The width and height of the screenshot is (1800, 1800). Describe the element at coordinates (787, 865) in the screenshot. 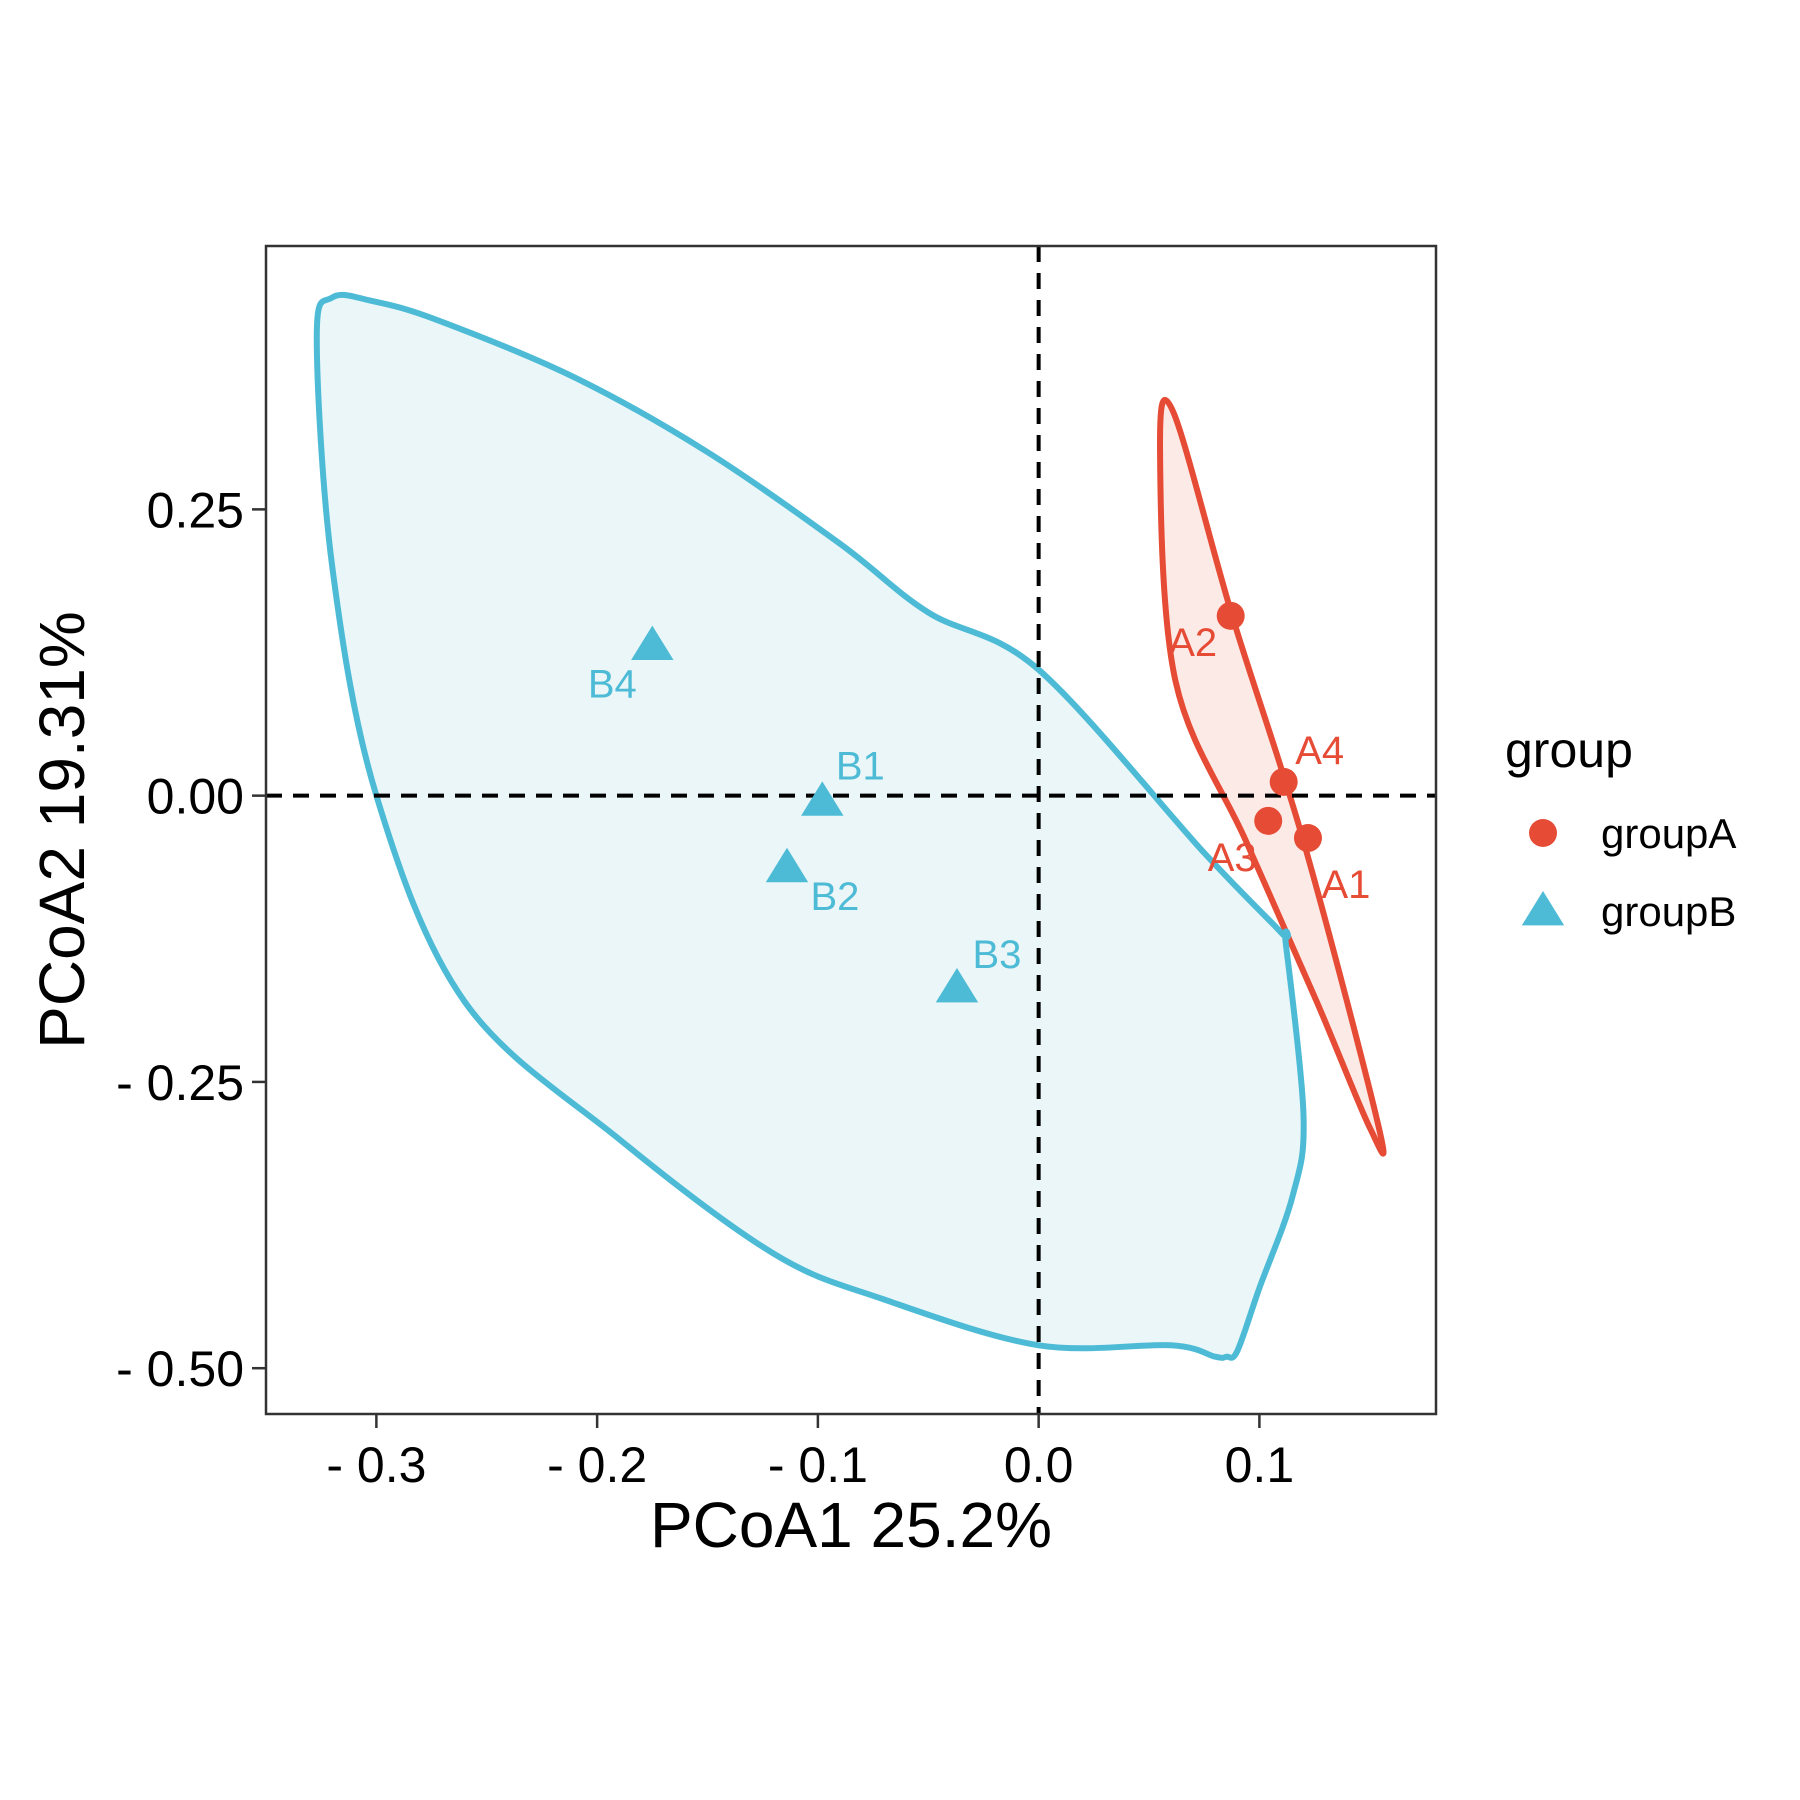

I see `point-B2` at that location.